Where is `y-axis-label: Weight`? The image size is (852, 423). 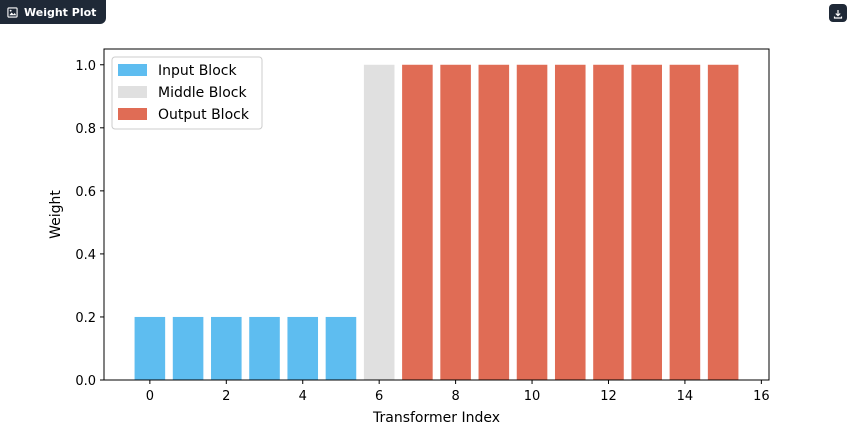 y-axis-label: Weight is located at coordinates (56, 214).